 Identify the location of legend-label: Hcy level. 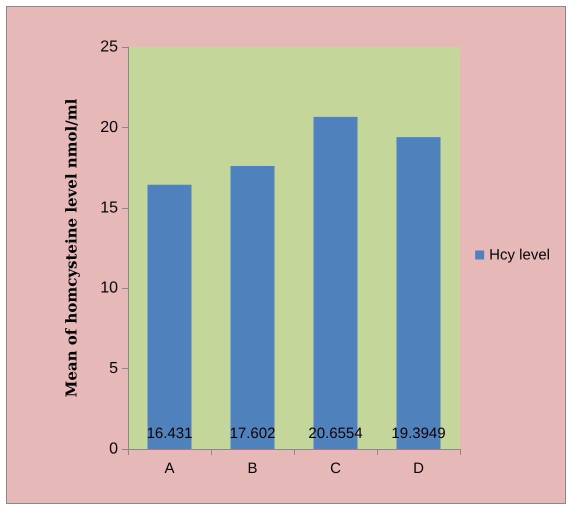
(519, 255).